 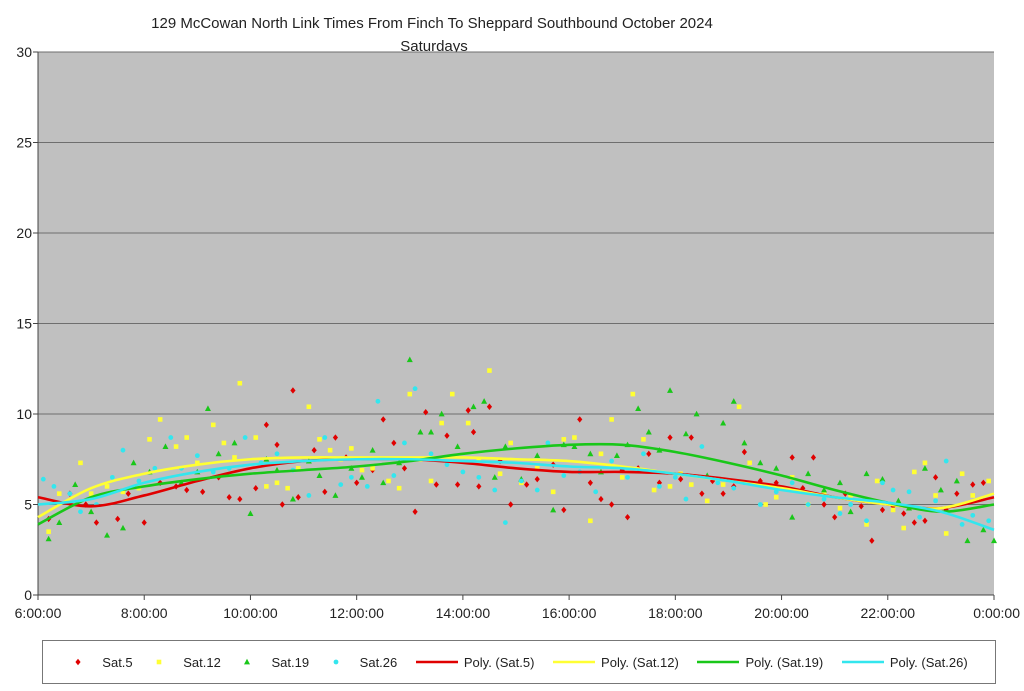 I want to click on x-tick-label: 8:00:00, so click(x=144, y=613).